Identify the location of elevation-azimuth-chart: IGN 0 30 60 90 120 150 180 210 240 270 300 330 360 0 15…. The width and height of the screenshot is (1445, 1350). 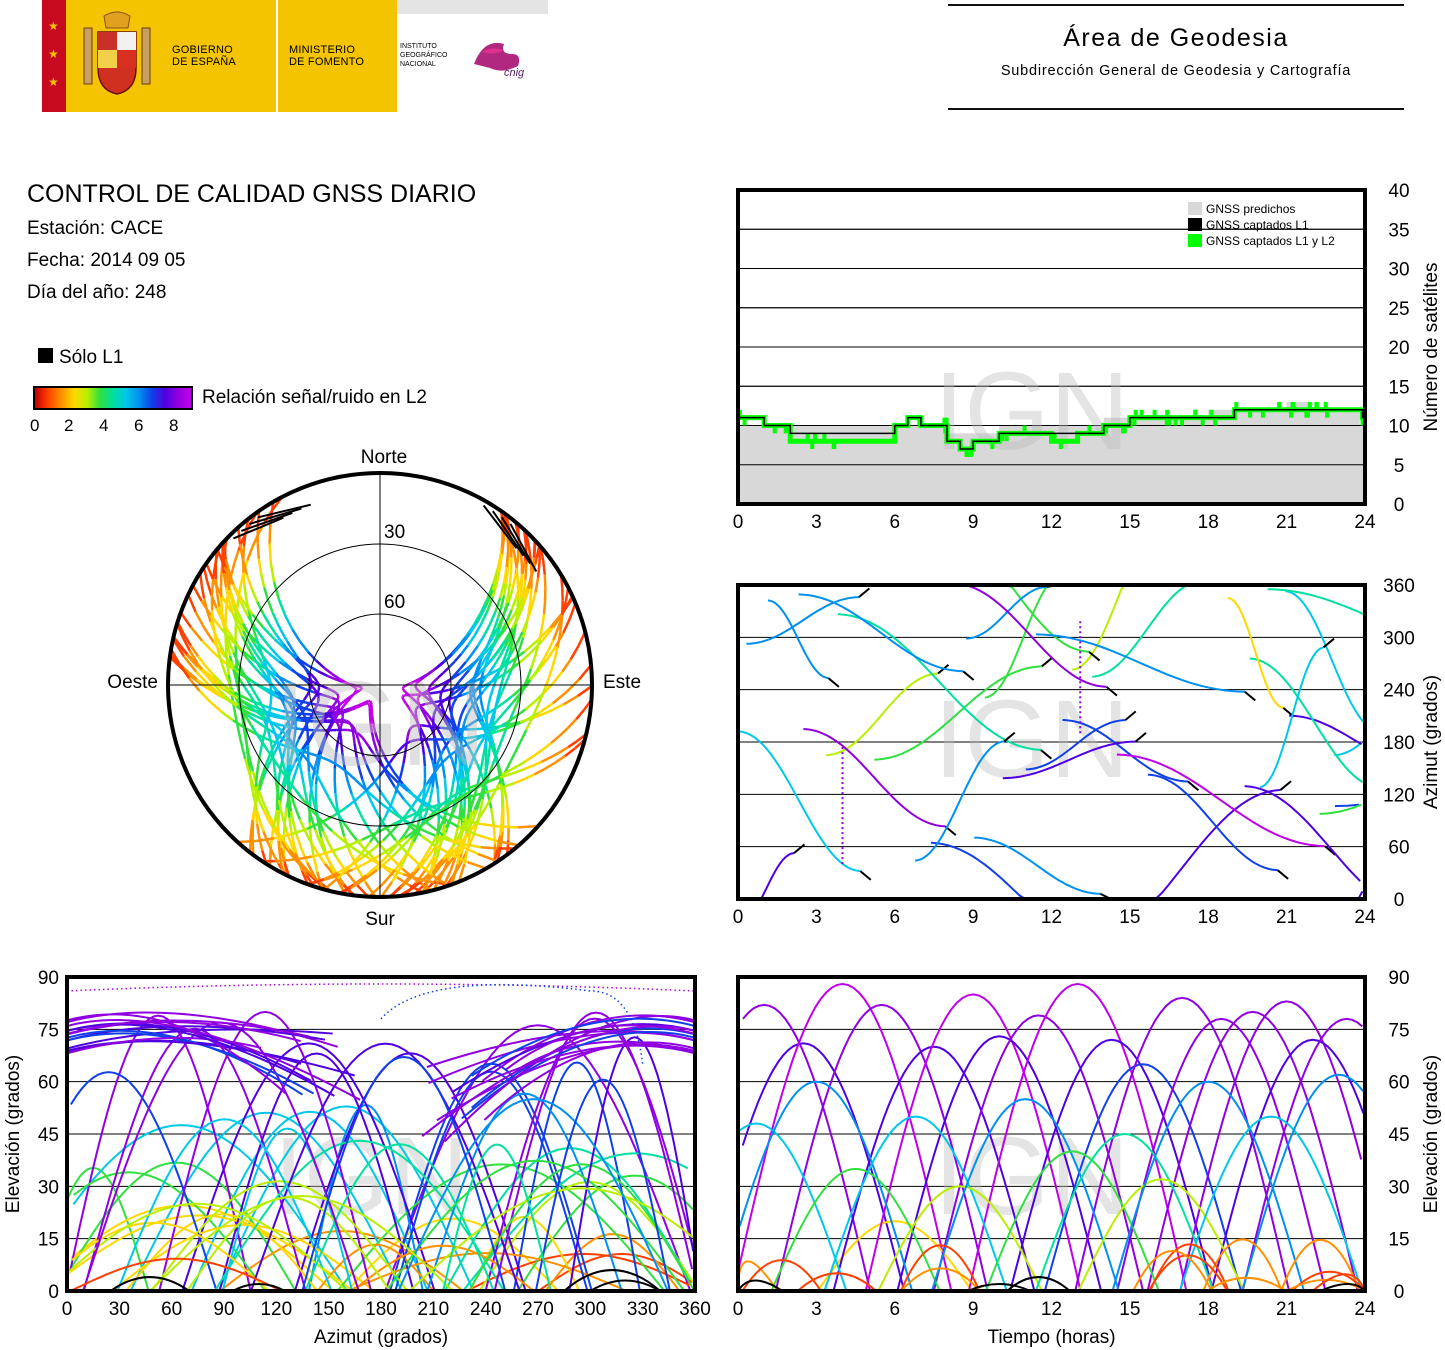
(357, 1158).